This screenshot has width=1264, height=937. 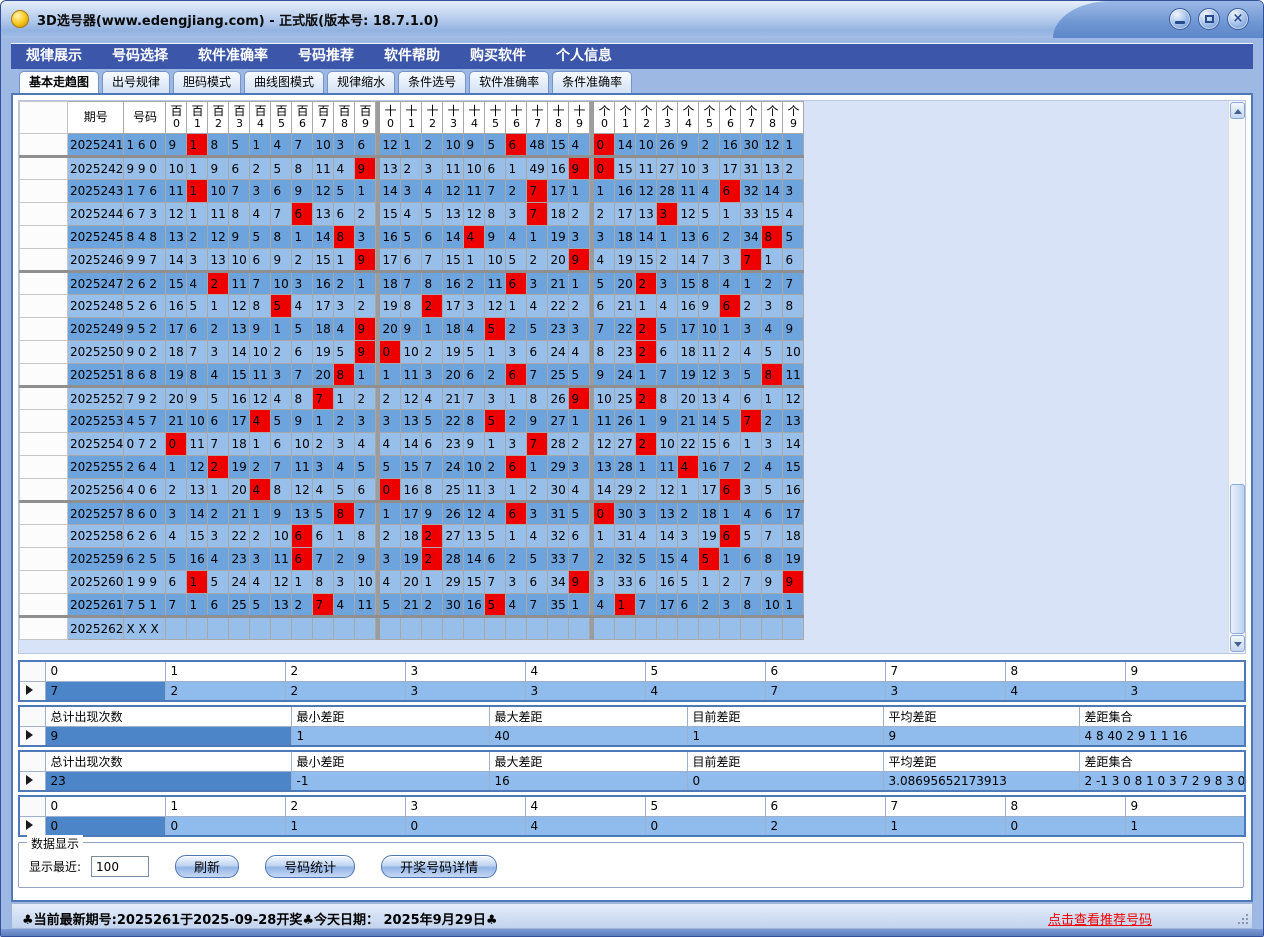 I want to click on strip-value-cell: 0, so click(x=225, y=826).